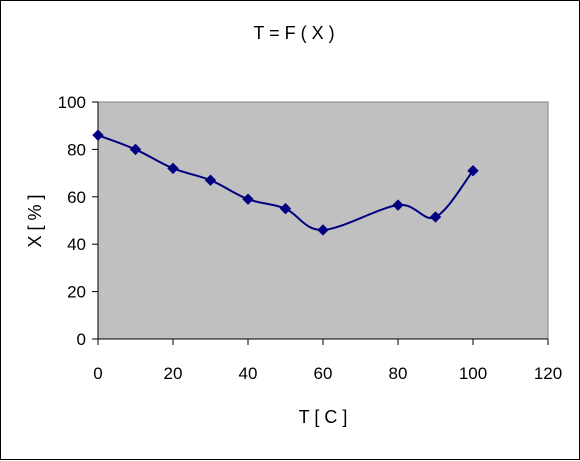 The width and height of the screenshot is (580, 461). Describe the element at coordinates (81, 339) in the screenshot. I see `y-tick-label: 0` at that location.